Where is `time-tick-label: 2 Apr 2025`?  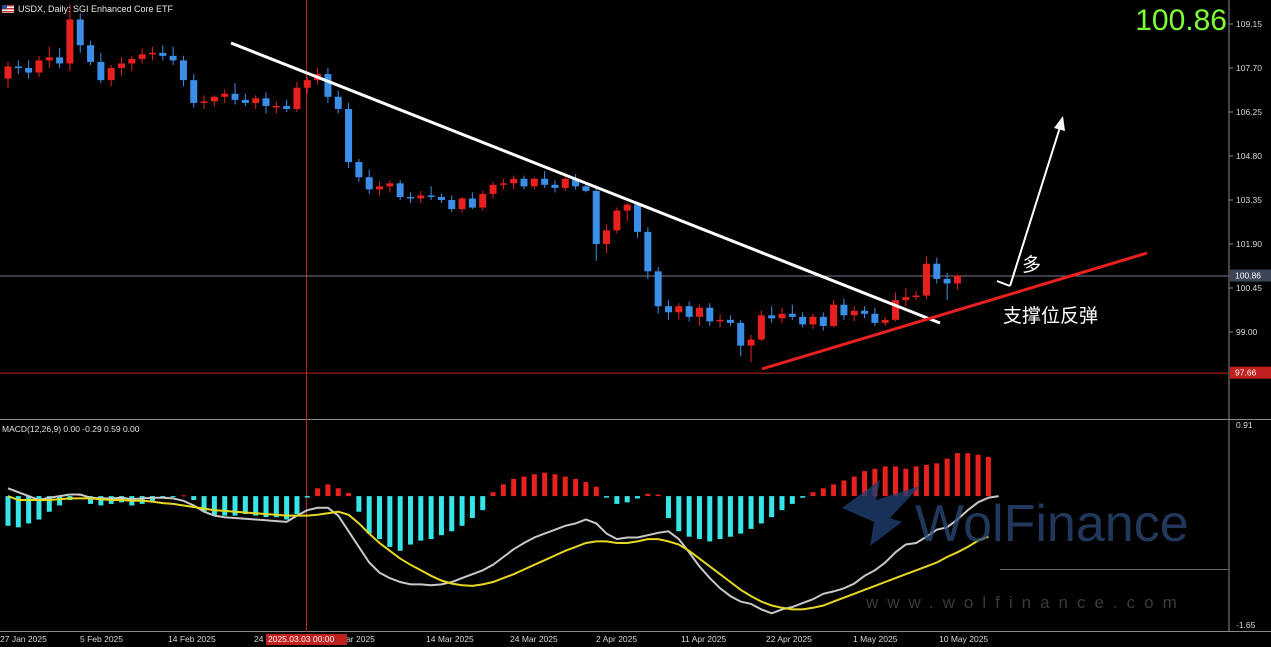
time-tick-label: 2 Apr 2025 is located at coordinates (616, 639).